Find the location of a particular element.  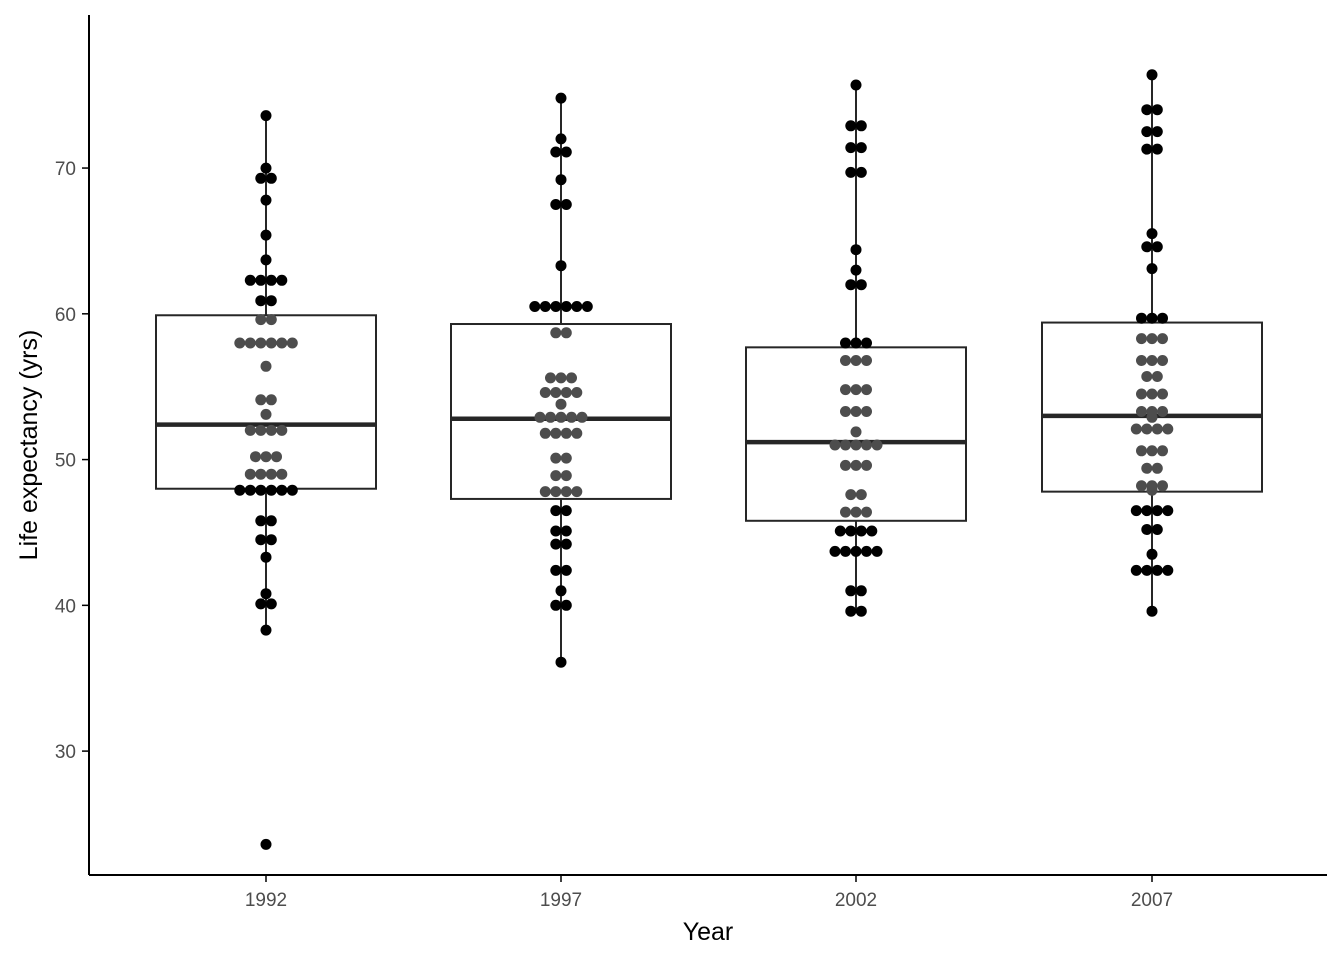

y-tick-label: 30 is located at coordinates (65, 752).